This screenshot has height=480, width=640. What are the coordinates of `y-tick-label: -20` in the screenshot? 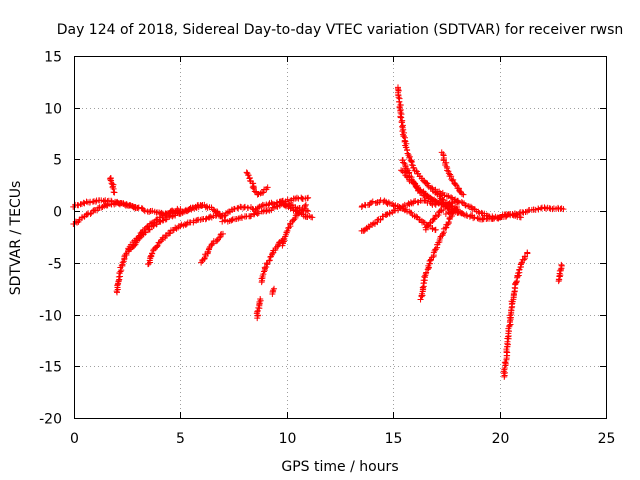 It's located at (50, 420).